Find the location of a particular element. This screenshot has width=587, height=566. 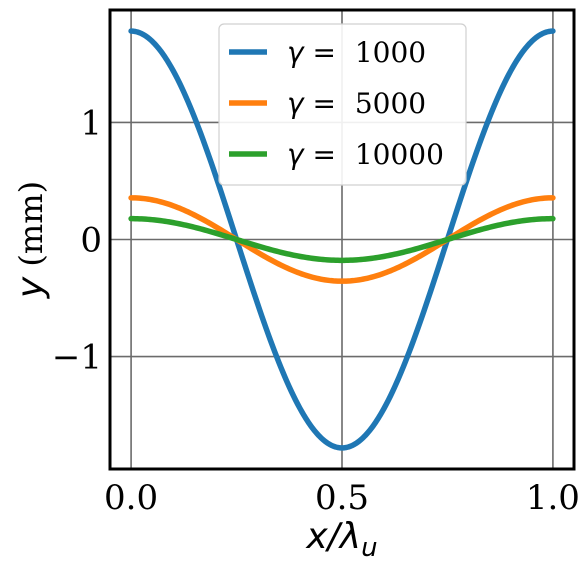

legend-label: γ = 10000 is located at coordinates (365, 154).